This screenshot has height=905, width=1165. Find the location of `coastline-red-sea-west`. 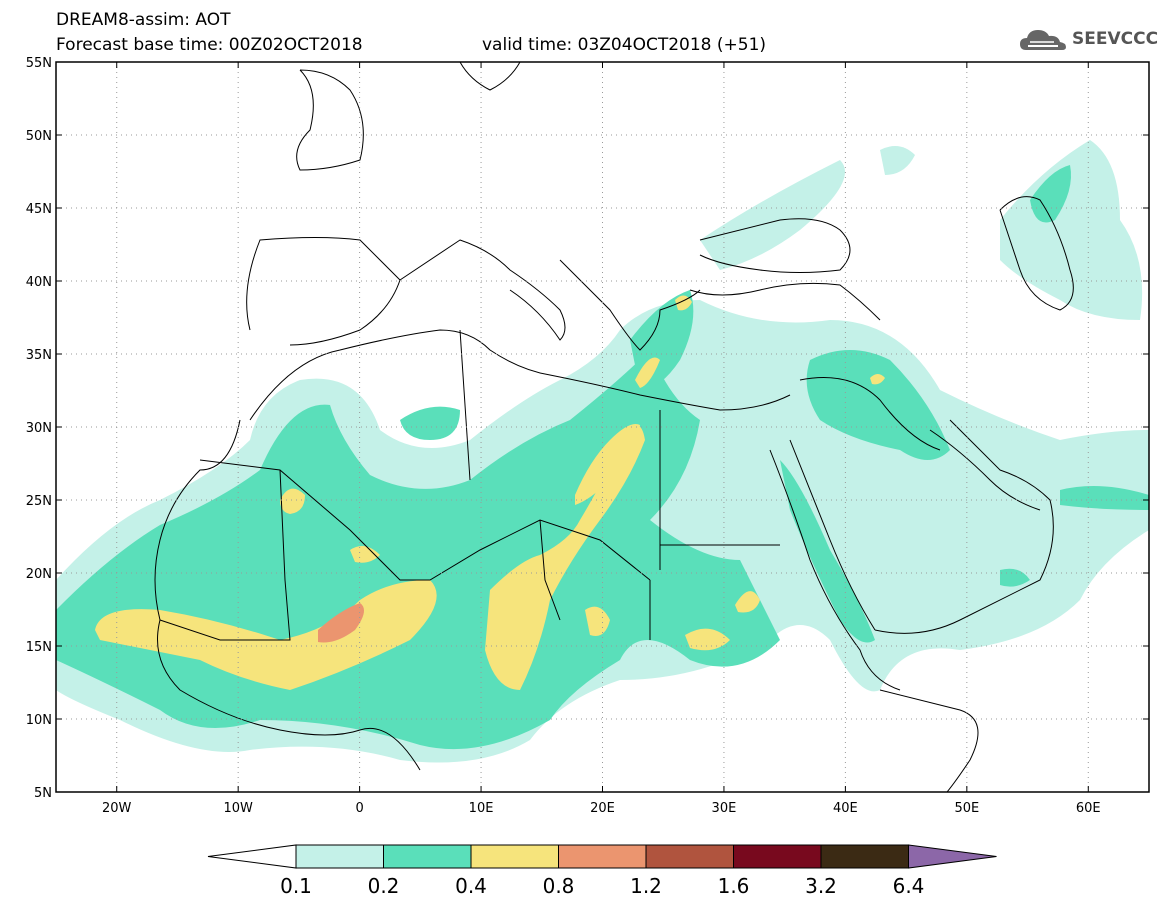

coastline-red-sea-west is located at coordinates (835, 570).